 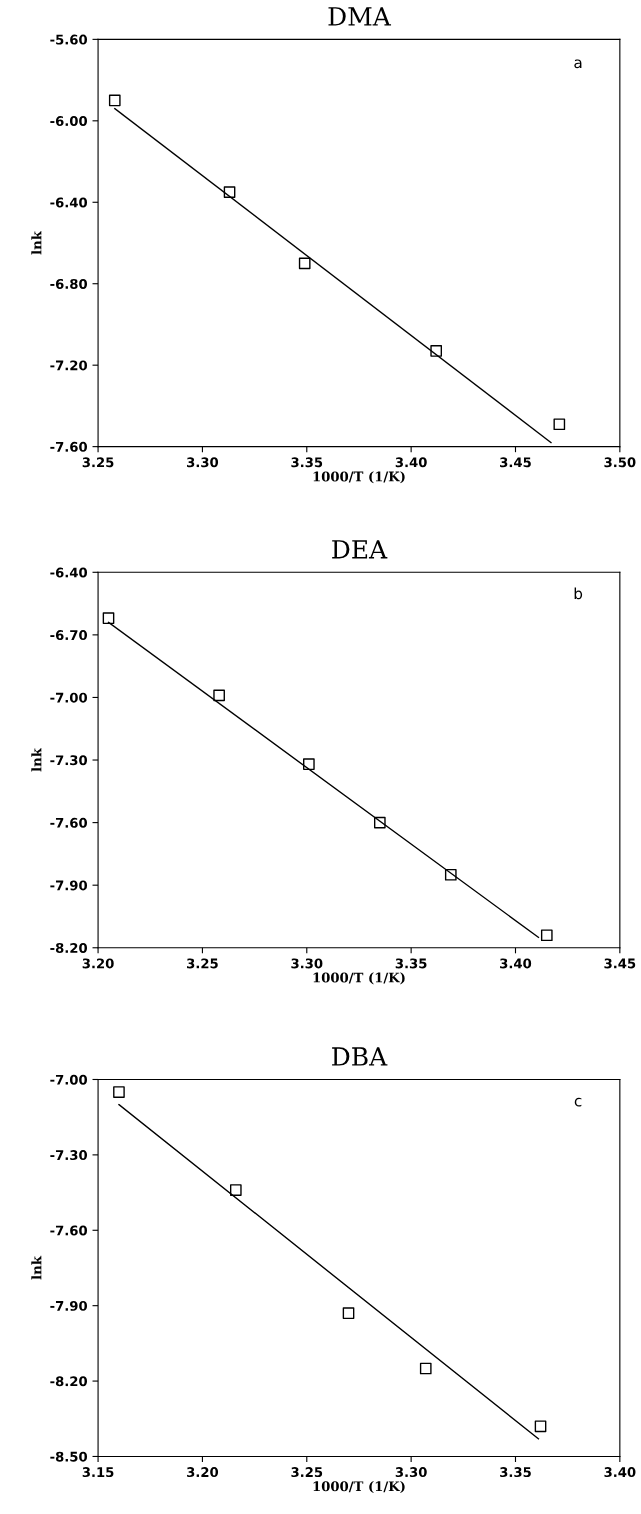 I want to click on annotation: c, so click(x=578, y=1102).